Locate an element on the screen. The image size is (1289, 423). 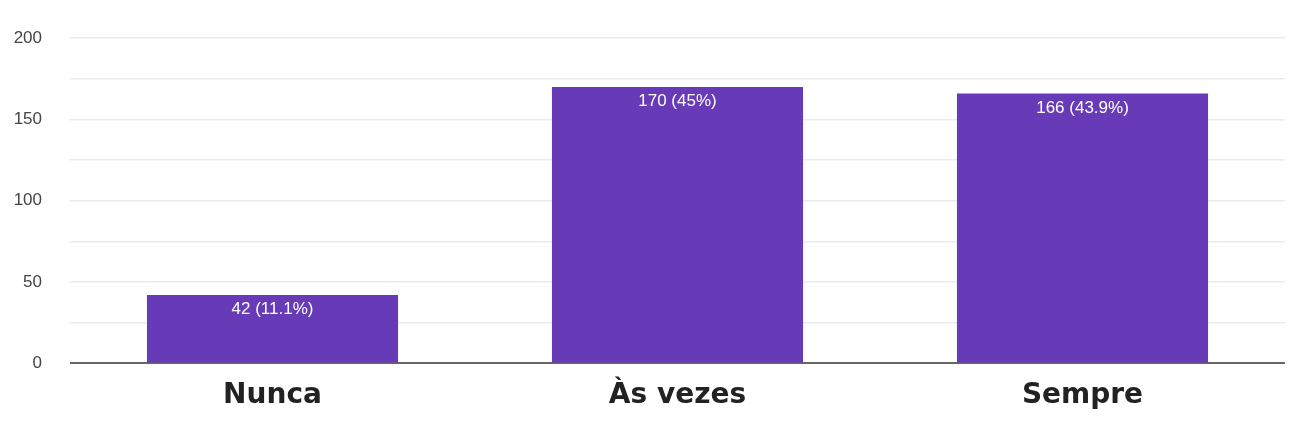
data-label: 170 (45%) is located at coordinates (677, 101).